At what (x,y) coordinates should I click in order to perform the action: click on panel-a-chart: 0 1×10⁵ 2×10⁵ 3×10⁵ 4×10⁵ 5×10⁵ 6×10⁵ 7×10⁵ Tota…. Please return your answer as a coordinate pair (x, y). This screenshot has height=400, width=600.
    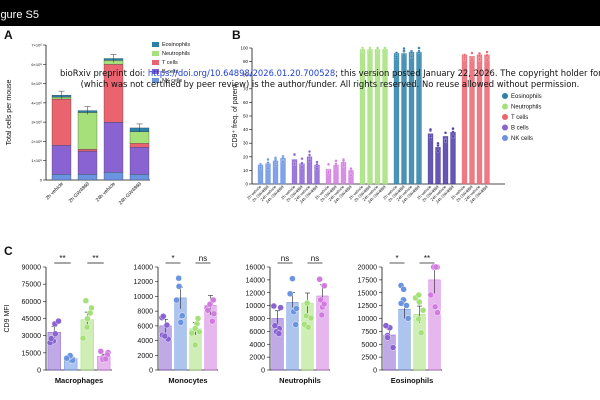
    Looking at the image, I should click on (98, 124).